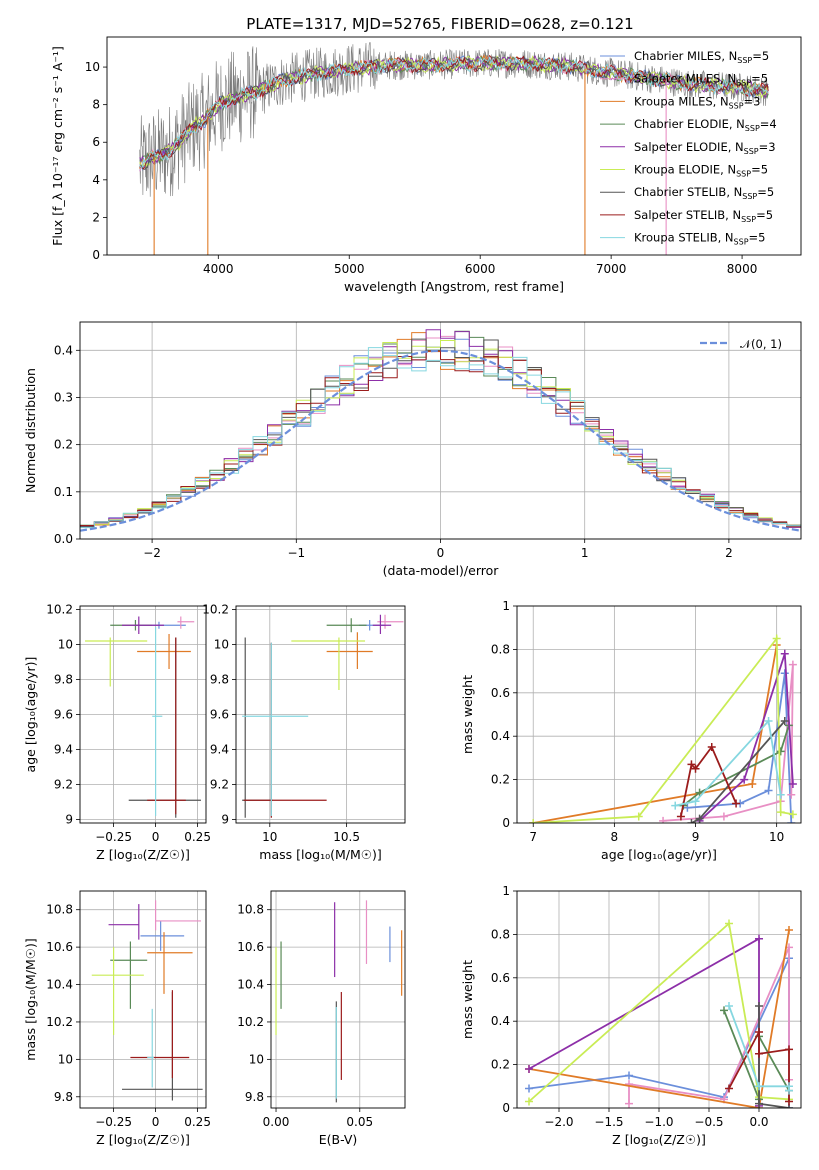 Image resolution: width=819 pixels, height=1170 pixels. Describe the element at coordinates (338, 1139) in the screenshot. I see `x-axis-label: E(B-V)` at that location.